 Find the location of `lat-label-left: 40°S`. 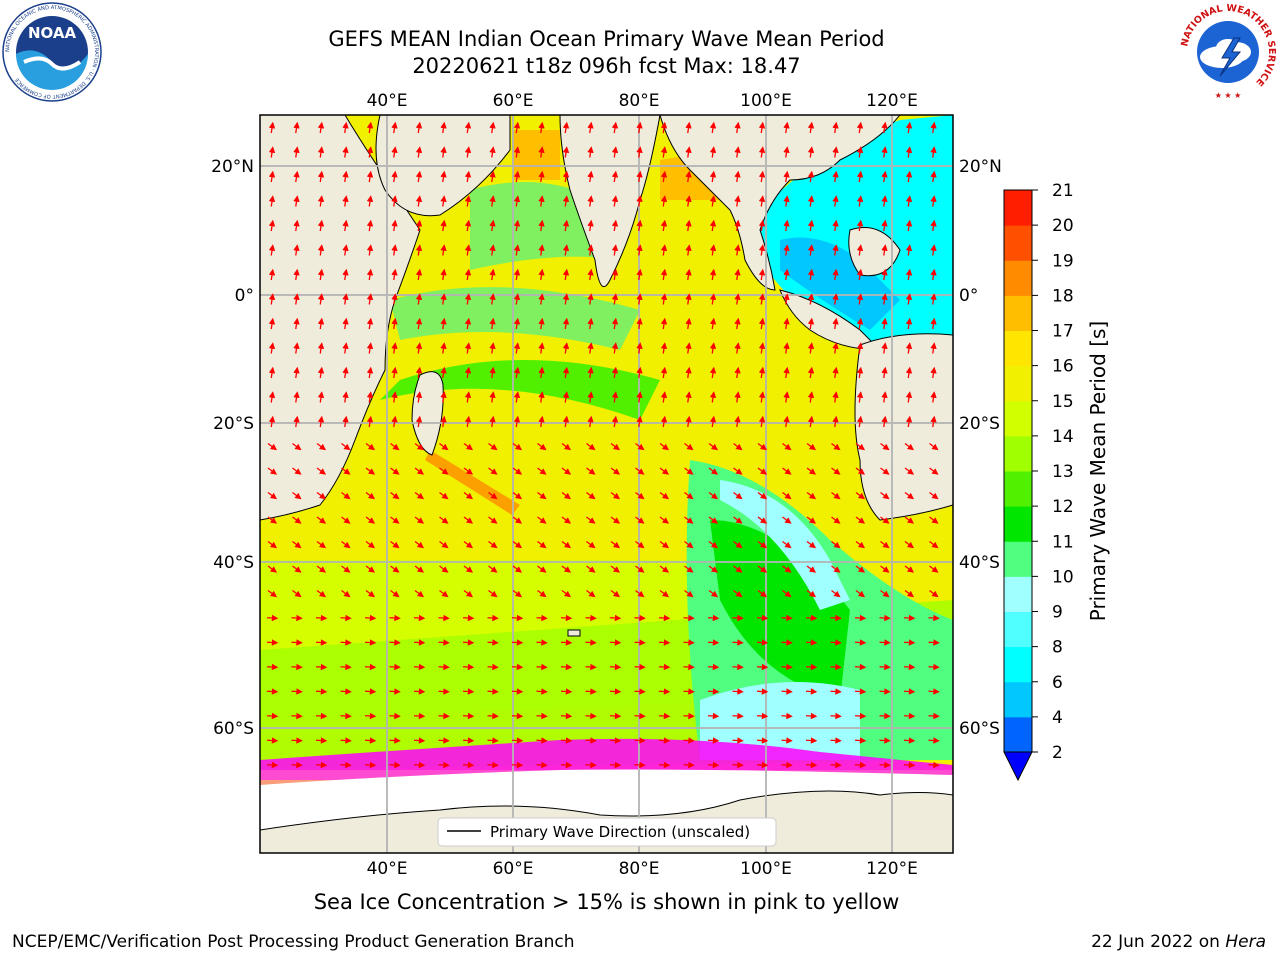

lat-label-left: 40°S is located at coordinates (233, 563).